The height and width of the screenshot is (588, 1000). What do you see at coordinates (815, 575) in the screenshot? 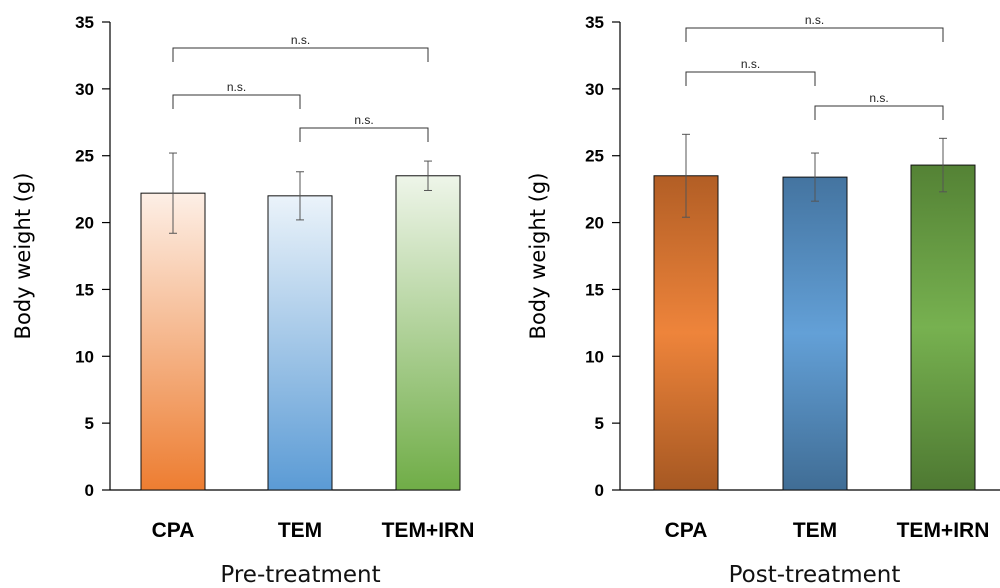
I see `panel-title: Post-treatment` at bounding box center [815, 575].